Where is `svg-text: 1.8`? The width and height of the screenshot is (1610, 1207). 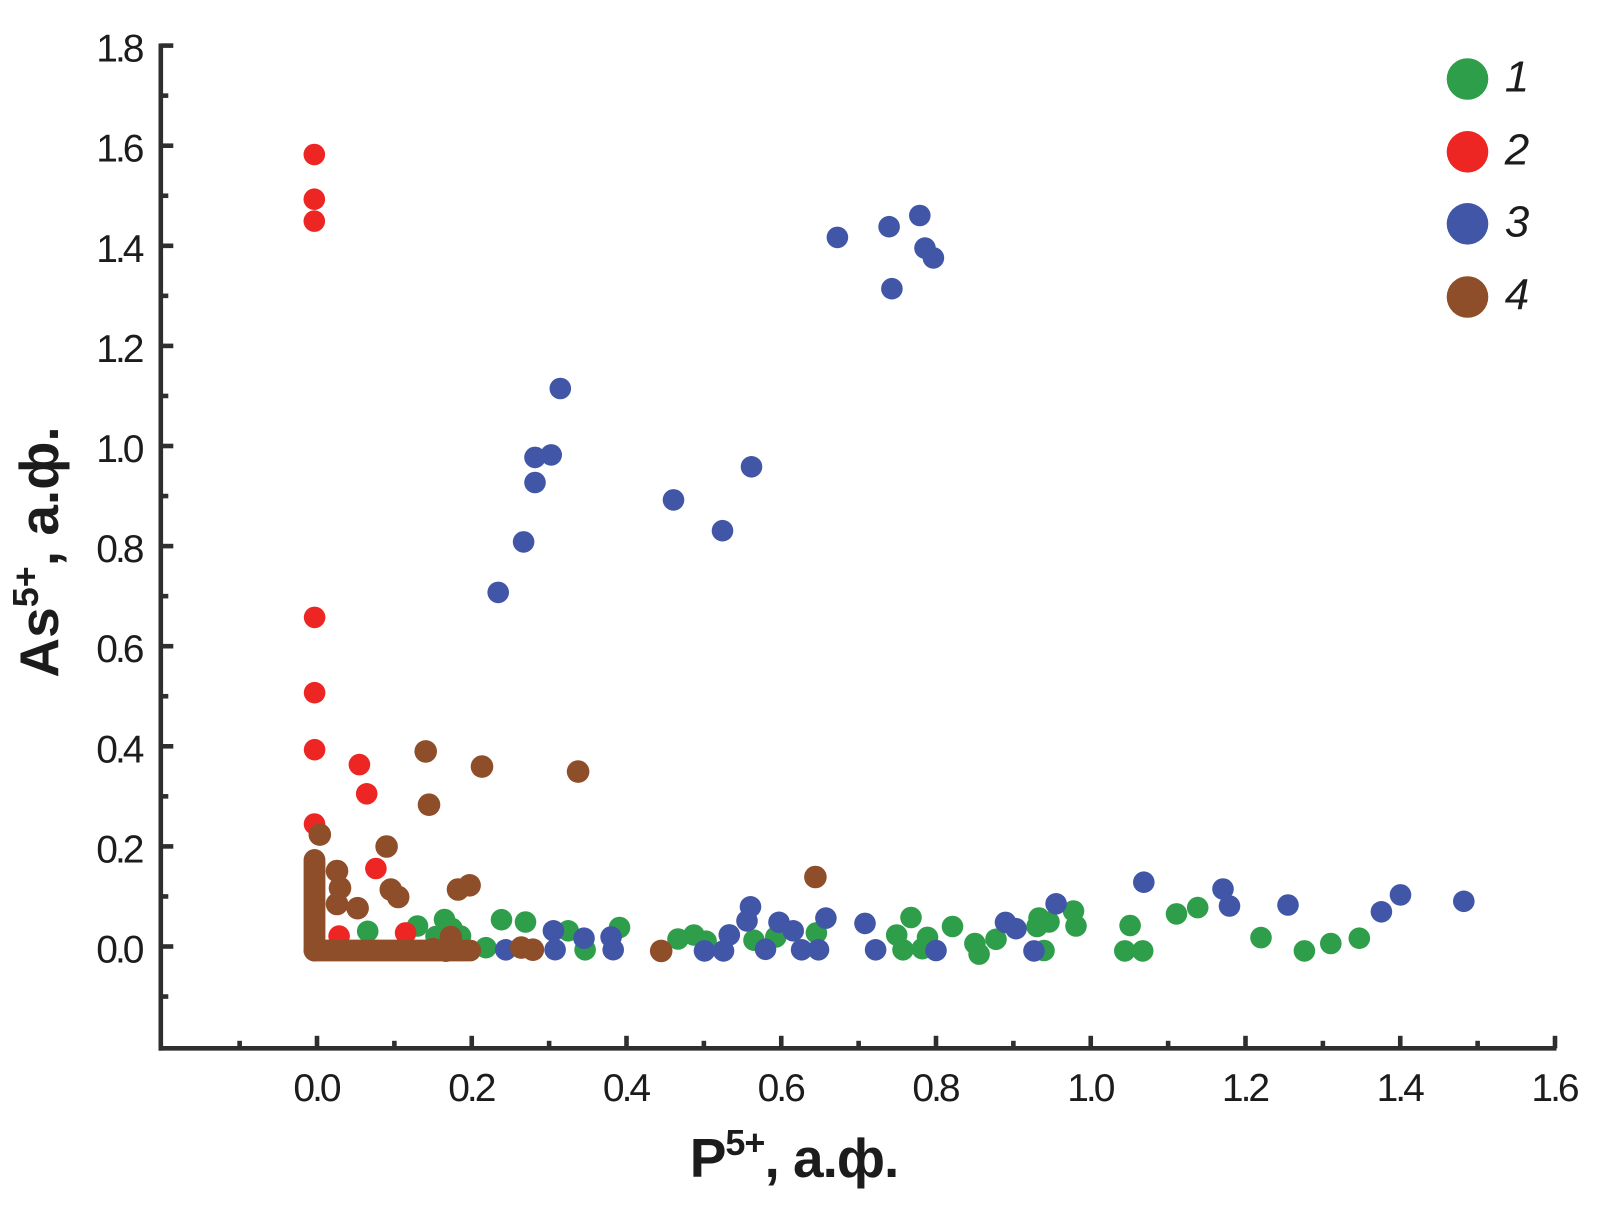
svg-text: 1.8 is located at coordinates (119, 49).